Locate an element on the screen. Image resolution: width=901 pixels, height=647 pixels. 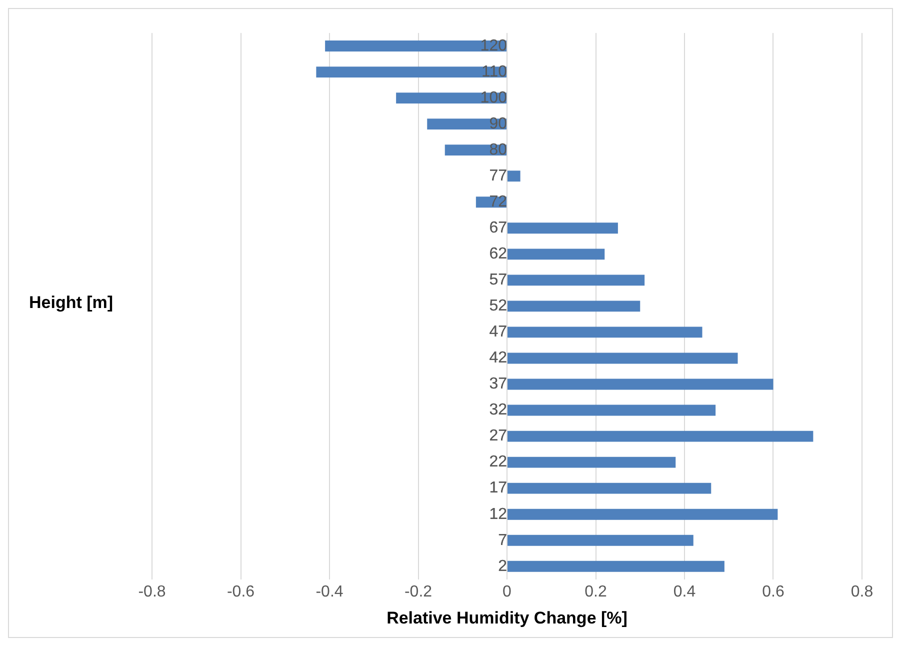
y-tick-label: 52 is located at coordinates (498, 306).